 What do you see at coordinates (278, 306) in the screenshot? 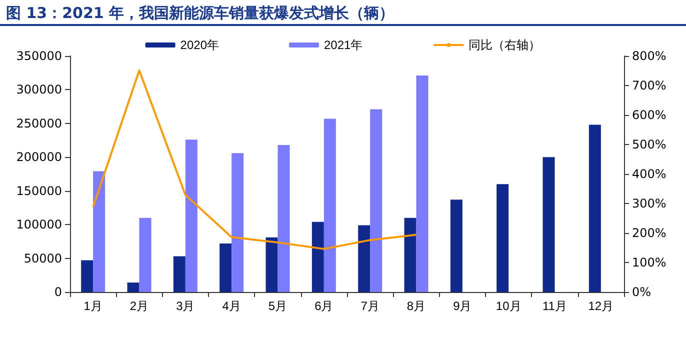
I see `x-tick-label: 5月` at bounding box center [278, 306].